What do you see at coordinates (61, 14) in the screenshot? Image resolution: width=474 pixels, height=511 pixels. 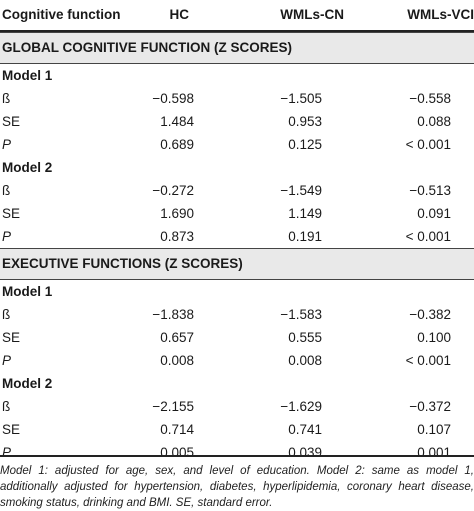 I see `header-cognitive-function: Cognitive function` at bounding box center [61, 14].